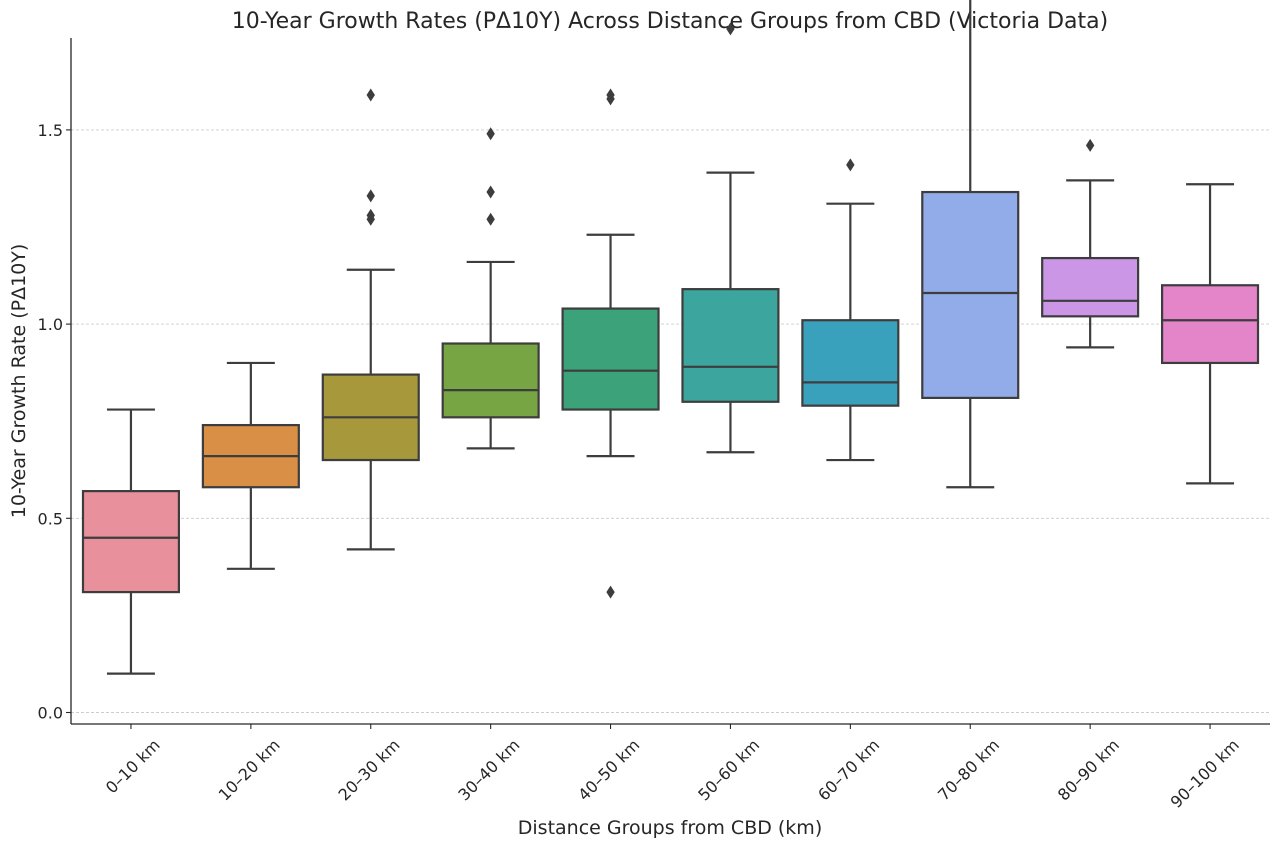 The image size is (1280, 850). Describe the element at coordinates (728, 769) in the screenshot. I see `x-tick-label: 50–60 km` at that location.